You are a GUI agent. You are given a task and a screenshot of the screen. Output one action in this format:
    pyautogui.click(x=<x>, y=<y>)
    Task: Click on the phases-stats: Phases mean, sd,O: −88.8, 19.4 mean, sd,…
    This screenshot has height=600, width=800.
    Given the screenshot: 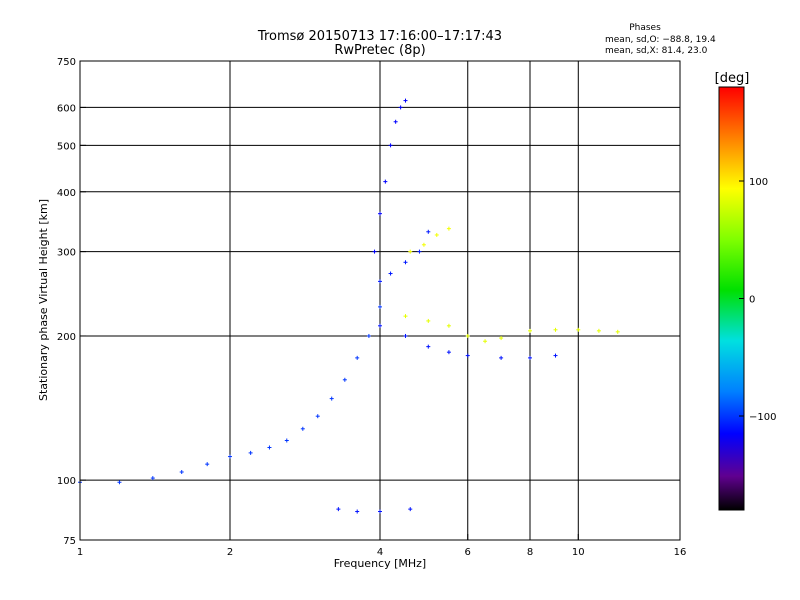 What is the action you would take?
    pyautogui.click(x=660, y=39)
    